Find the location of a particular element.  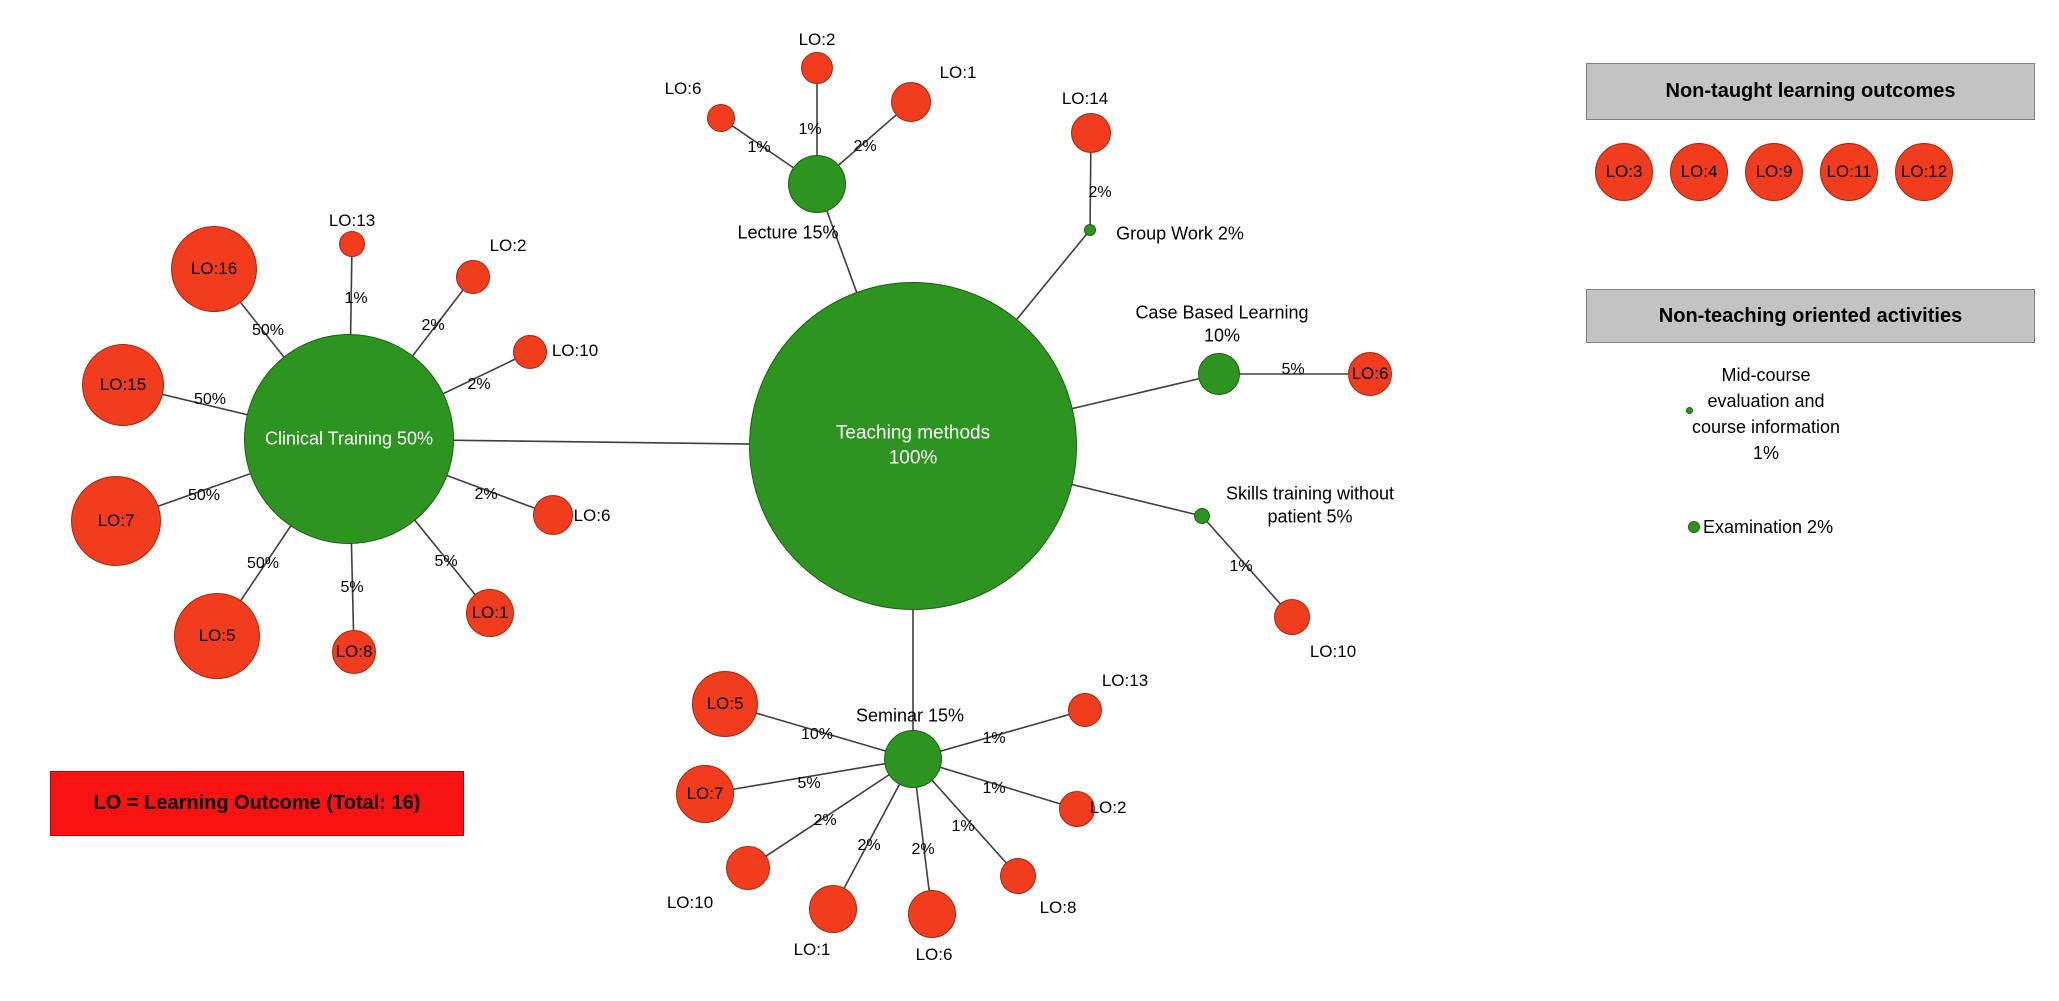

node-nt-lo12-label: LO:12 is located at coordinates (1924, 171).